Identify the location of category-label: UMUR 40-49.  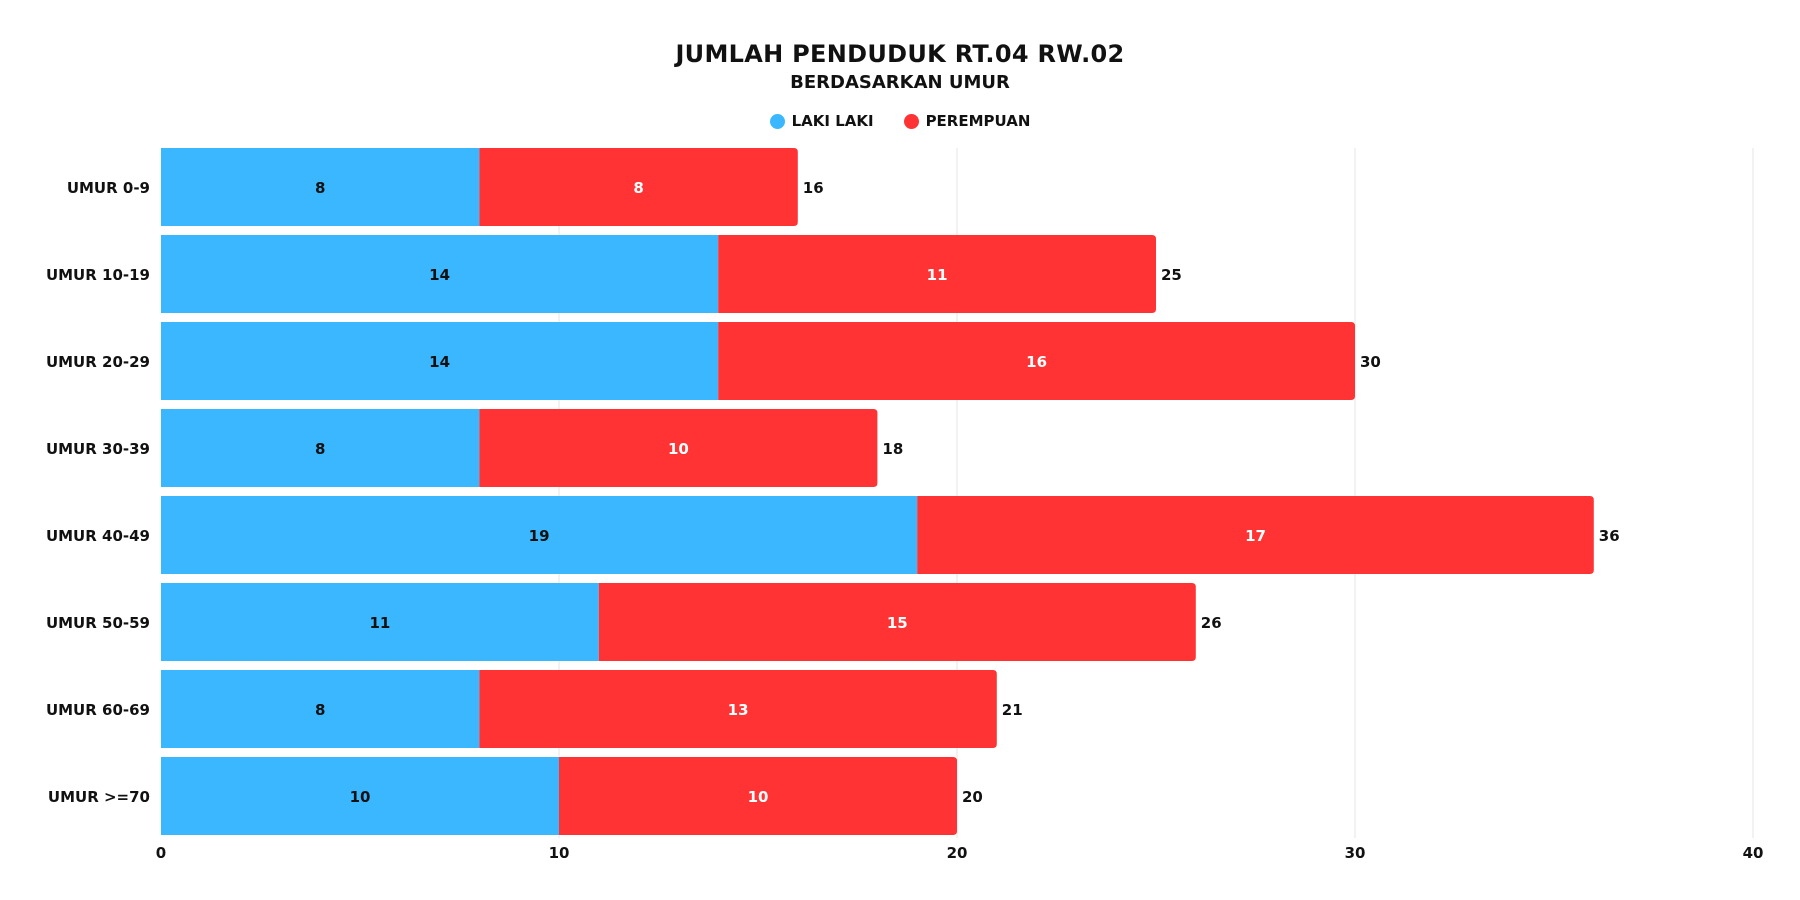
(98, 536).